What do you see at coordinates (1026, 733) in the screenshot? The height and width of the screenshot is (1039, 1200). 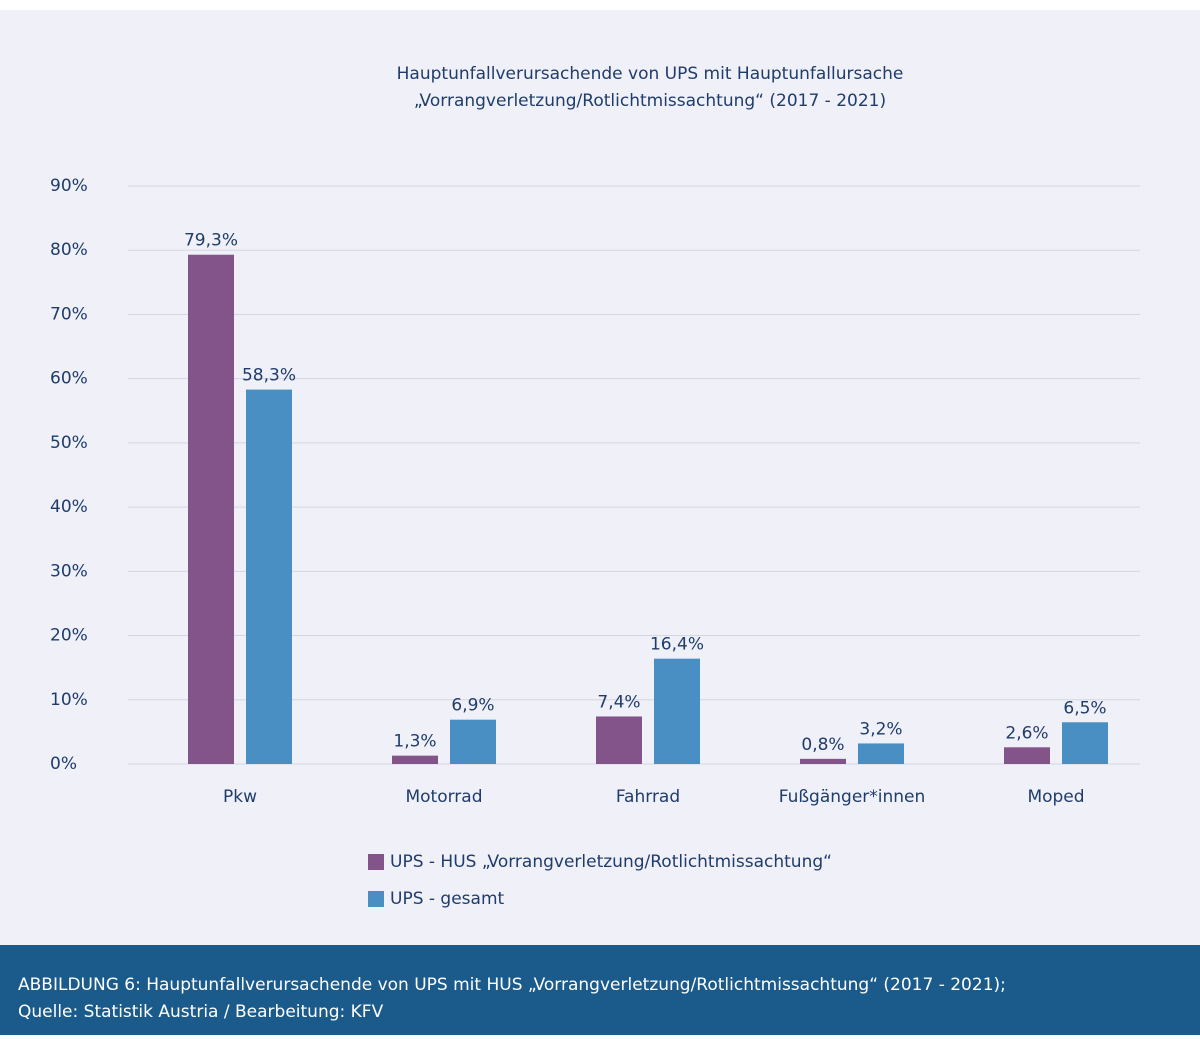 I see `data-label: 2,6%` at bounding box center [1026, 733].